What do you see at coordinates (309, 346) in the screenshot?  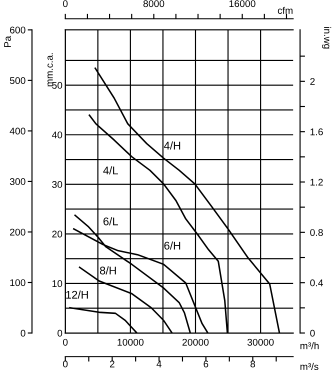 I see `x-axis-title: m³/h` at bounding box center [309, 346].